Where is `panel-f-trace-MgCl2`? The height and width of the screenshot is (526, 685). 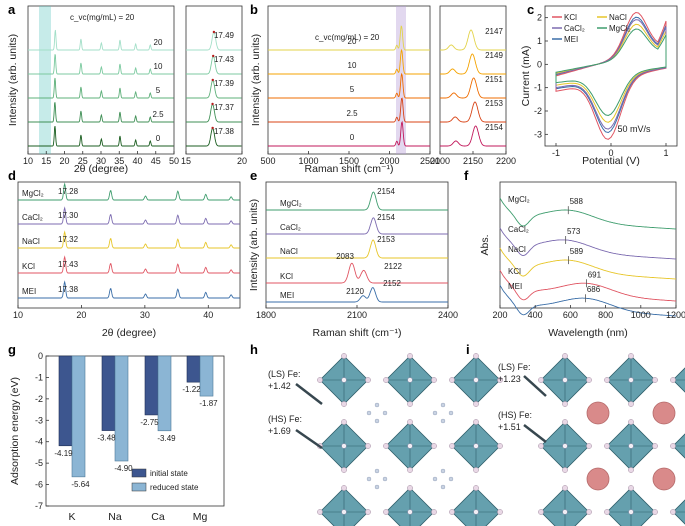 panel-f-trace-MgCl2 is located at coordinates (588, 213).